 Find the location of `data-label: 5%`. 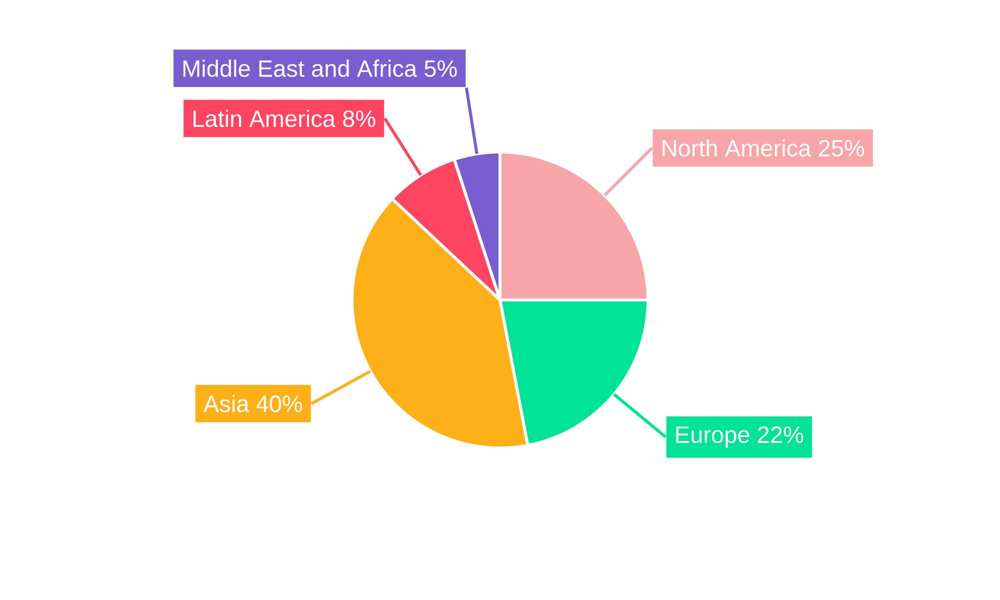

data-label: 5% is located at coordinates (440, 68).